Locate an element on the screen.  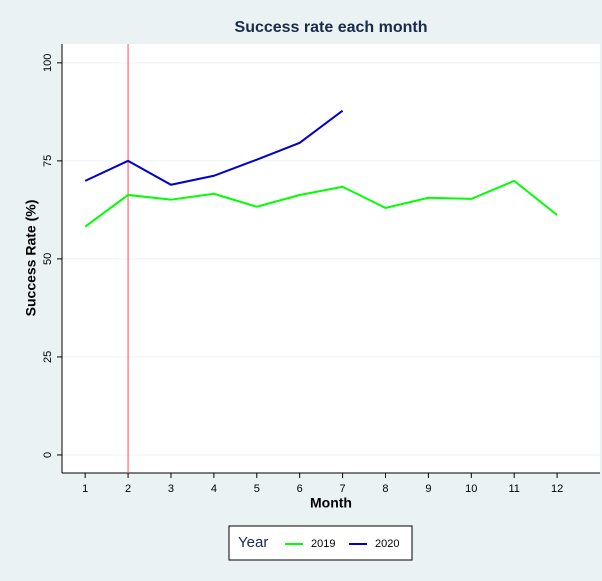
x-tick-label: 11 is located at coordinates (513, 489).